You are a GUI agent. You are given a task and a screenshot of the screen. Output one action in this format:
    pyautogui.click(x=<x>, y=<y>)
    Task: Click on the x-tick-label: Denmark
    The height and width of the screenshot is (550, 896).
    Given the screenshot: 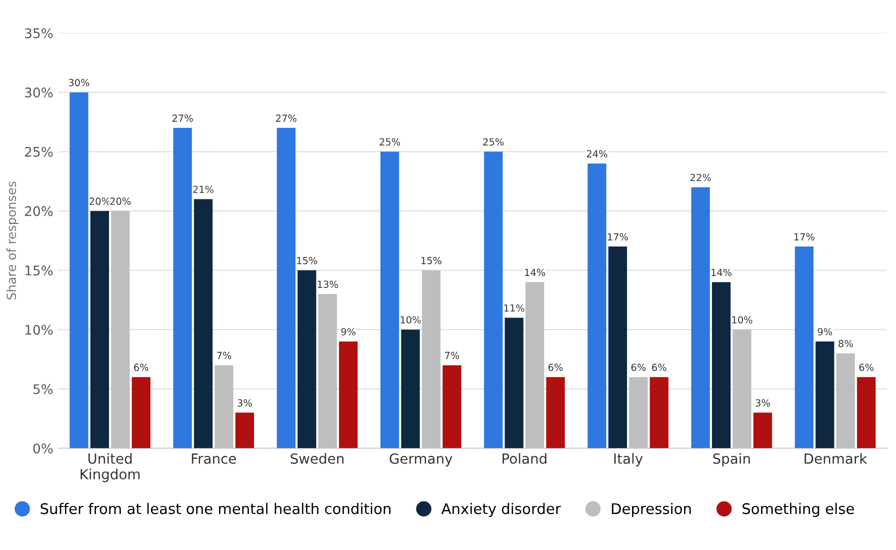 What is the action you would take?
    pyautogui.click(x=836, y=458)
    